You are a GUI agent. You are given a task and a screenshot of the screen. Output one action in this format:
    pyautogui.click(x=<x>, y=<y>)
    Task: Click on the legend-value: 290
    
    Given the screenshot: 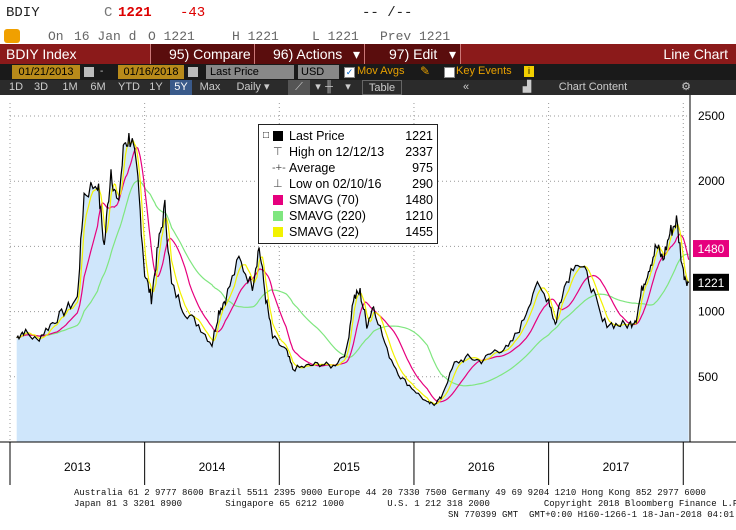 What is the action you would take?
    pyautogui.click(x=422, y=184)
    